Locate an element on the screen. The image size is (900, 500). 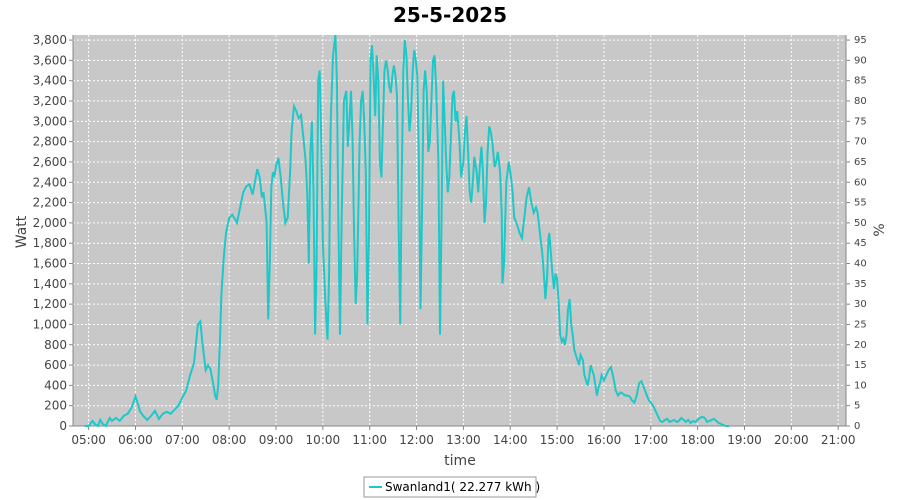
y-tick-label: 1,600 is located at coordinates (50, 264).